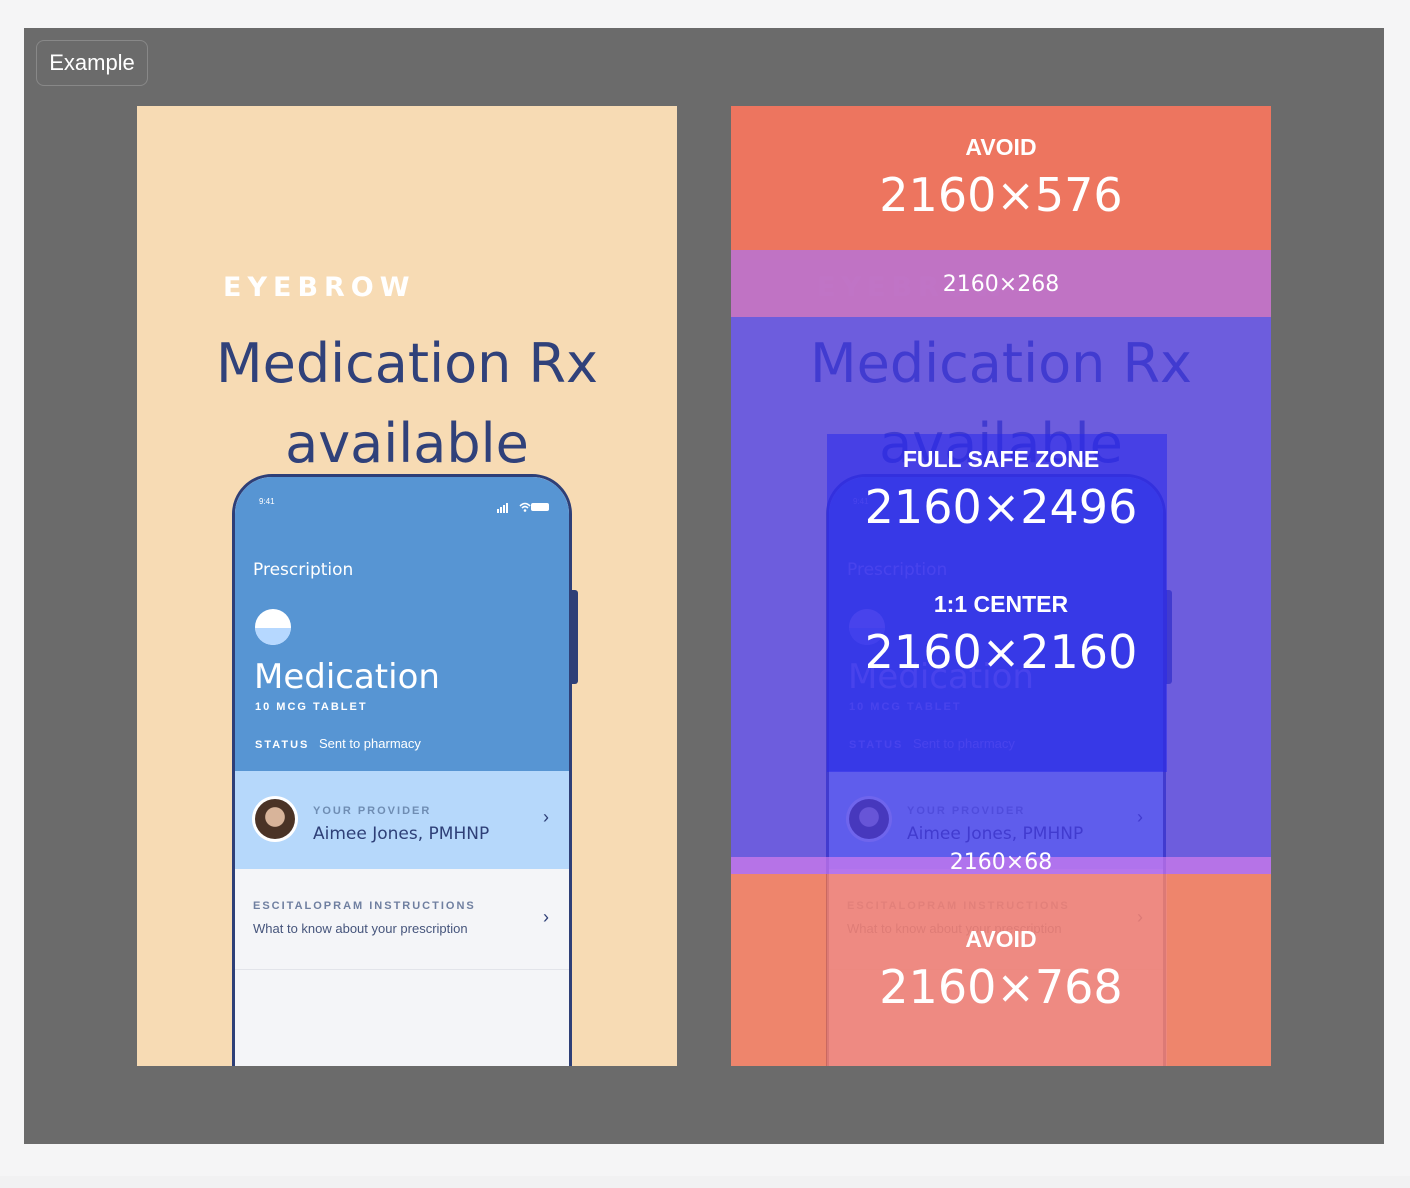 This screenshot has width=1410, height=1188. What do you see at coordinates (402, 820) in the screenshot?
I see `provider-row: YOUR PROVIDER Aimee Jones, PMHNP ›` at bounding box center [402, 820].